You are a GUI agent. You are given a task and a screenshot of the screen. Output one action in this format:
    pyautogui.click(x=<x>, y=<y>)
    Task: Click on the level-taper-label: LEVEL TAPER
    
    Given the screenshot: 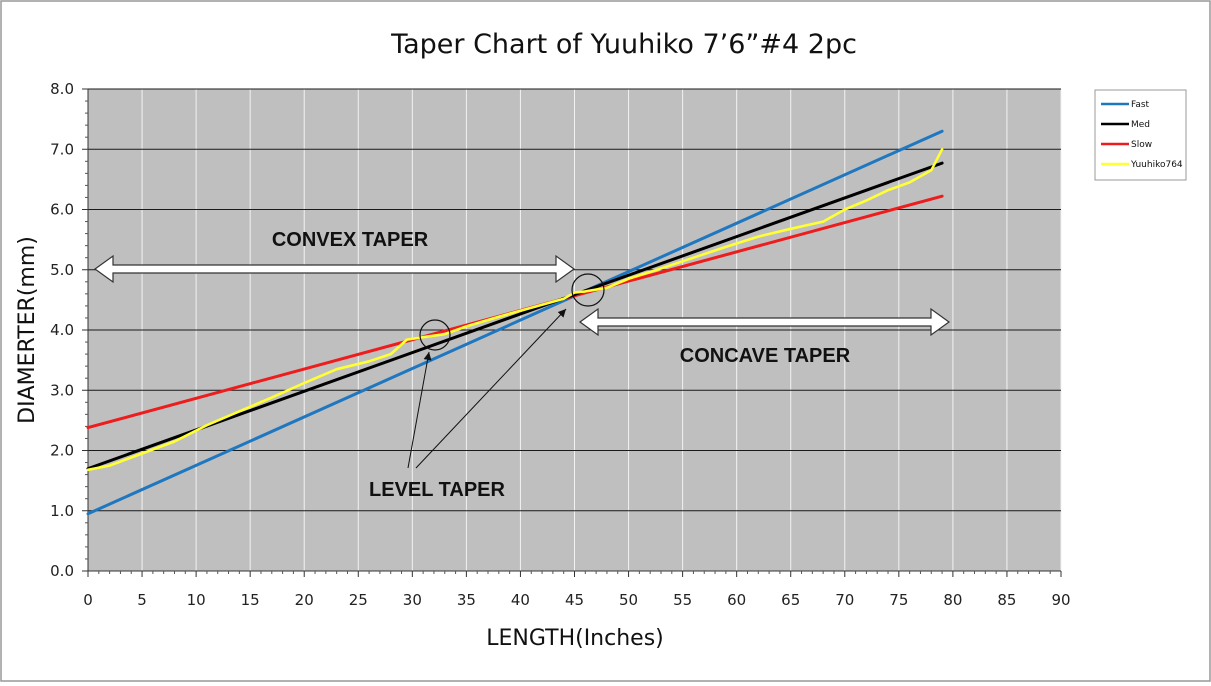 What is the action you would take?
    pyautogui.click(x=437, y=490)
    